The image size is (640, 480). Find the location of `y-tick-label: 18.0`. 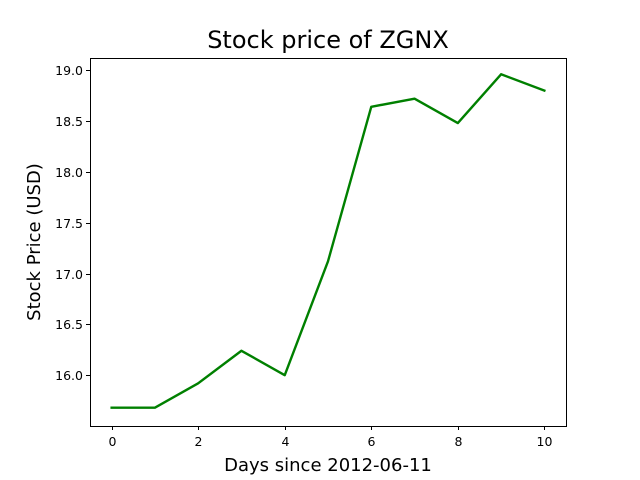

y-tick-label: 18.0 is located at coordinates (69, 172).